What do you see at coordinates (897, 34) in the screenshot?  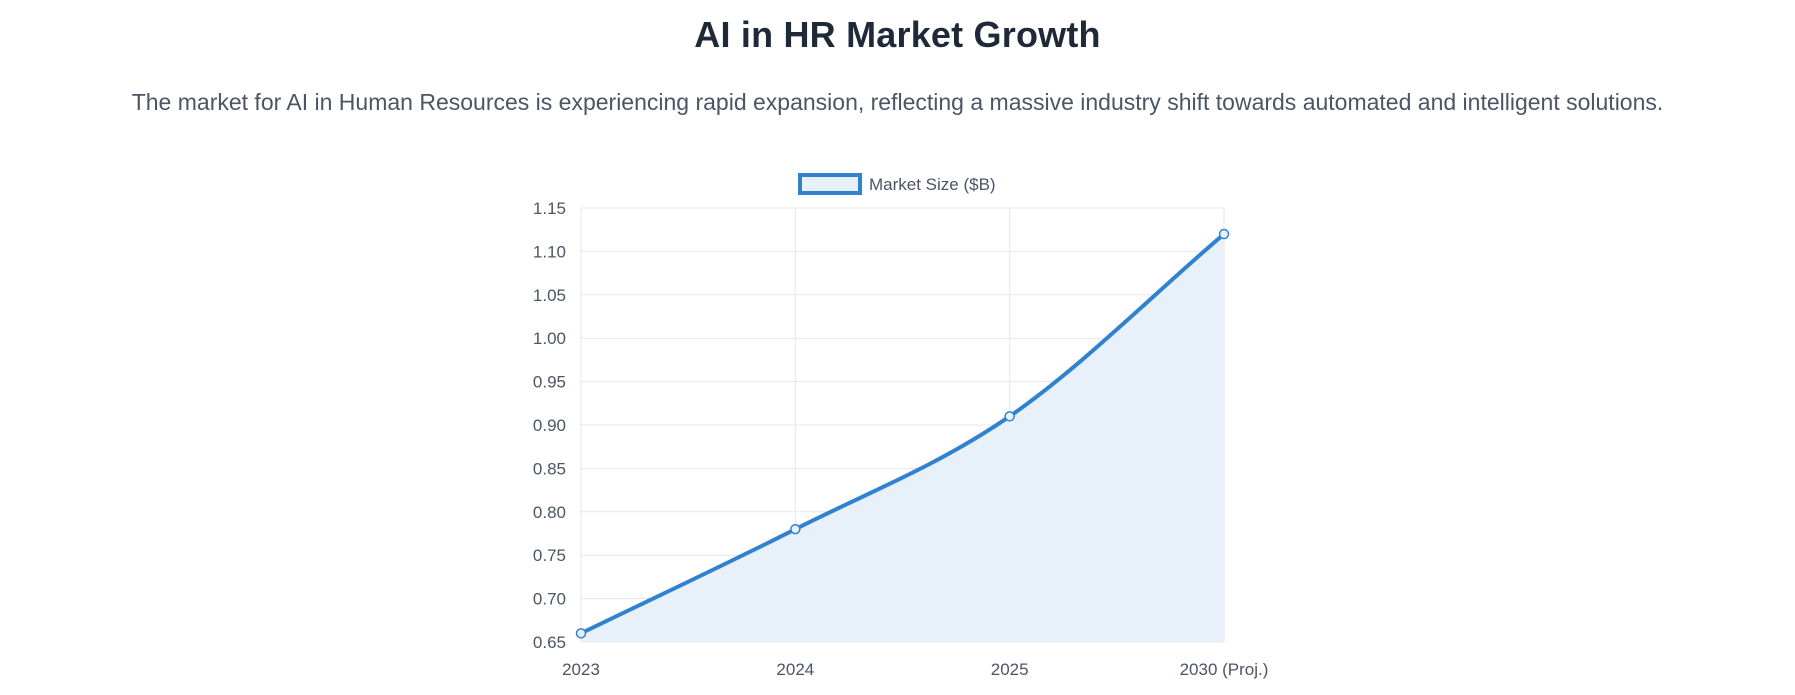 I see `page-title: AI in HR Market Growth` at bounding box center [897, 34].